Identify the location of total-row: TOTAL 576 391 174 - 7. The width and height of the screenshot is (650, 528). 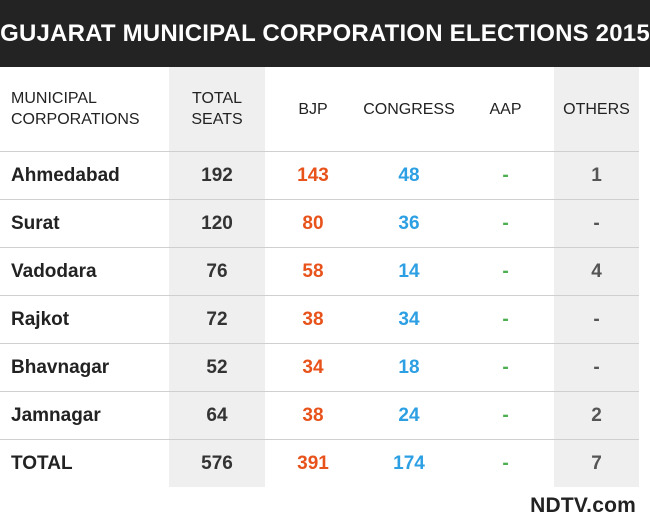
(319, 464).